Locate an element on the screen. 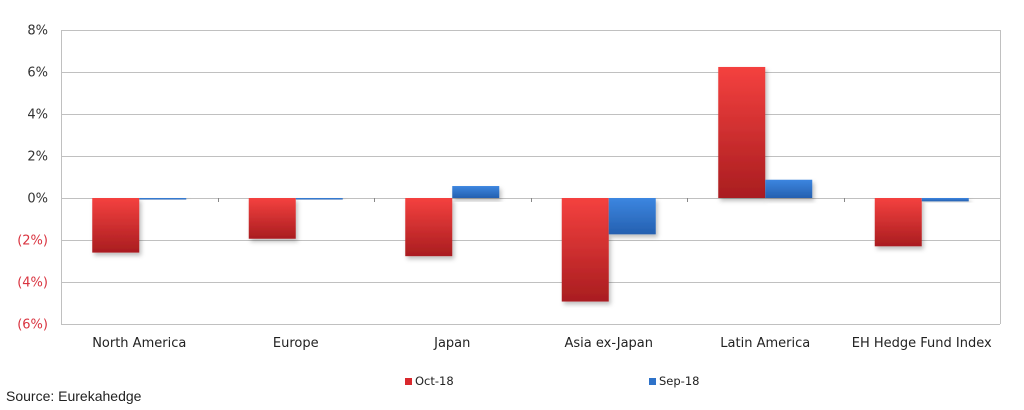  x-category-label: Latin America is located at coordinates (765, 343).